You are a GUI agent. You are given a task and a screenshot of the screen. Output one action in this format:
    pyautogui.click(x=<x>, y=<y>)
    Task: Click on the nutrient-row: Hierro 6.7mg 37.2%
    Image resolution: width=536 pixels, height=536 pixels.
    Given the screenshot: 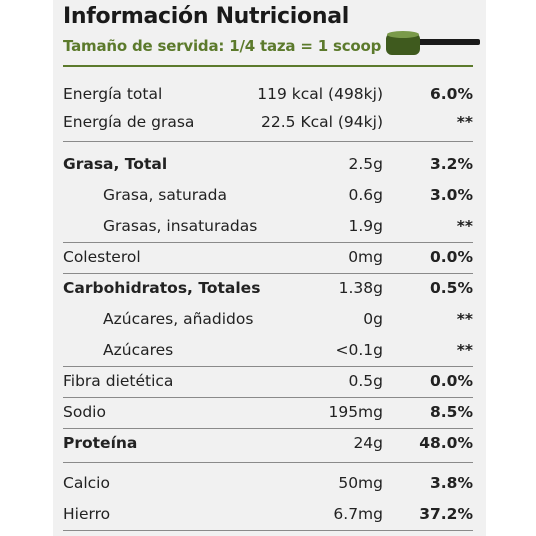 What is the action you would take?
    pyautogui.click(x=268, y=514)
    